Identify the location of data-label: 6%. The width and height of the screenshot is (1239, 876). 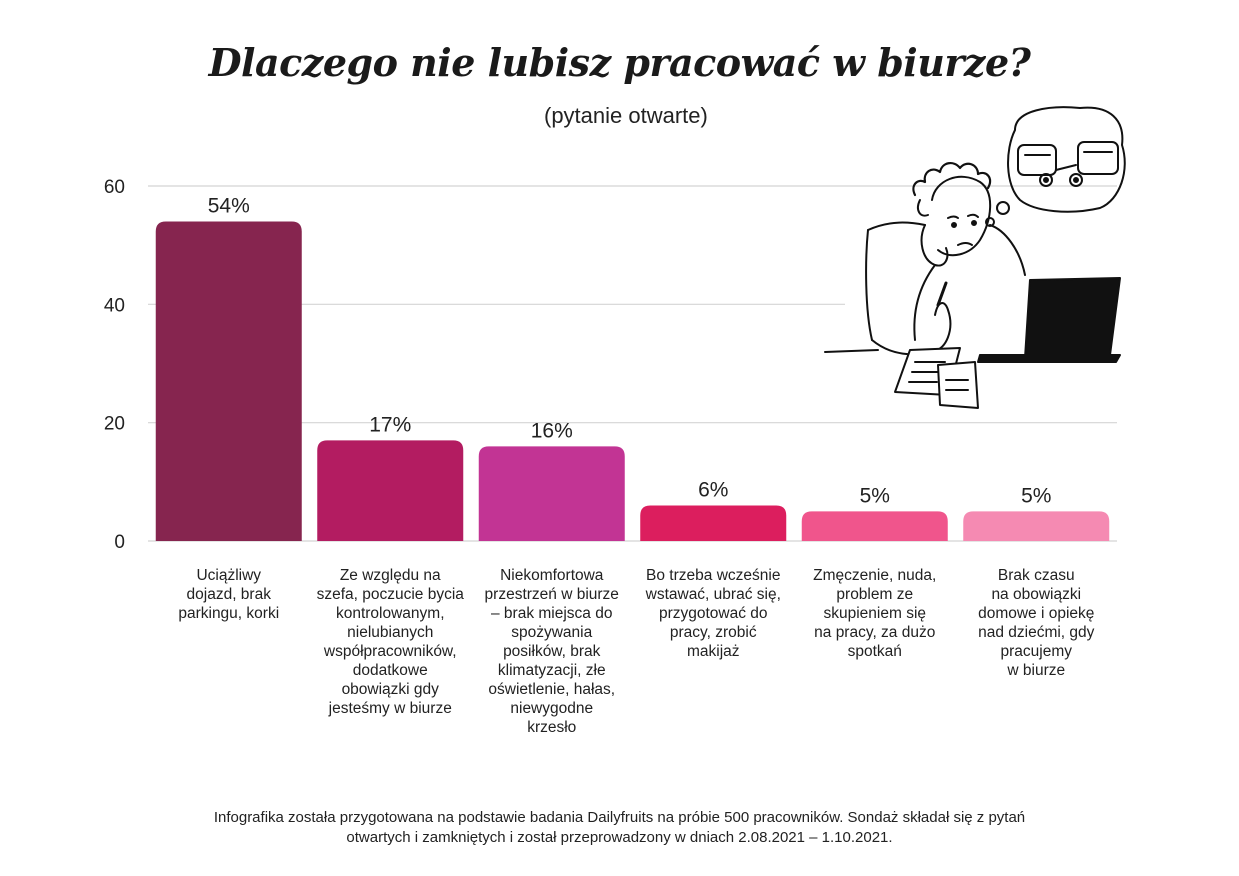
(713, 490).